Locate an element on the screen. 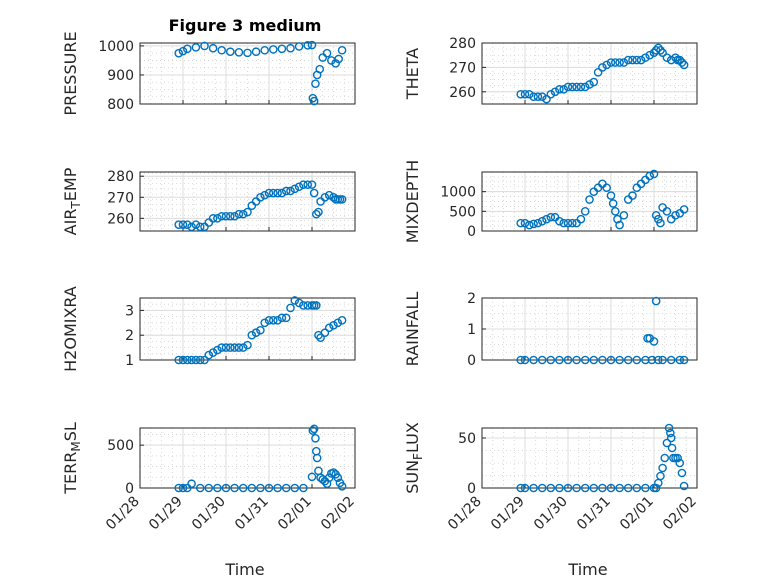 This screenshot has height=583, width=778. subplot-sun_flux: 0 50 01/28 01/29 01/30 01/31 02/01 02/02 SUNFLUX is located at coordinates (551, 477).